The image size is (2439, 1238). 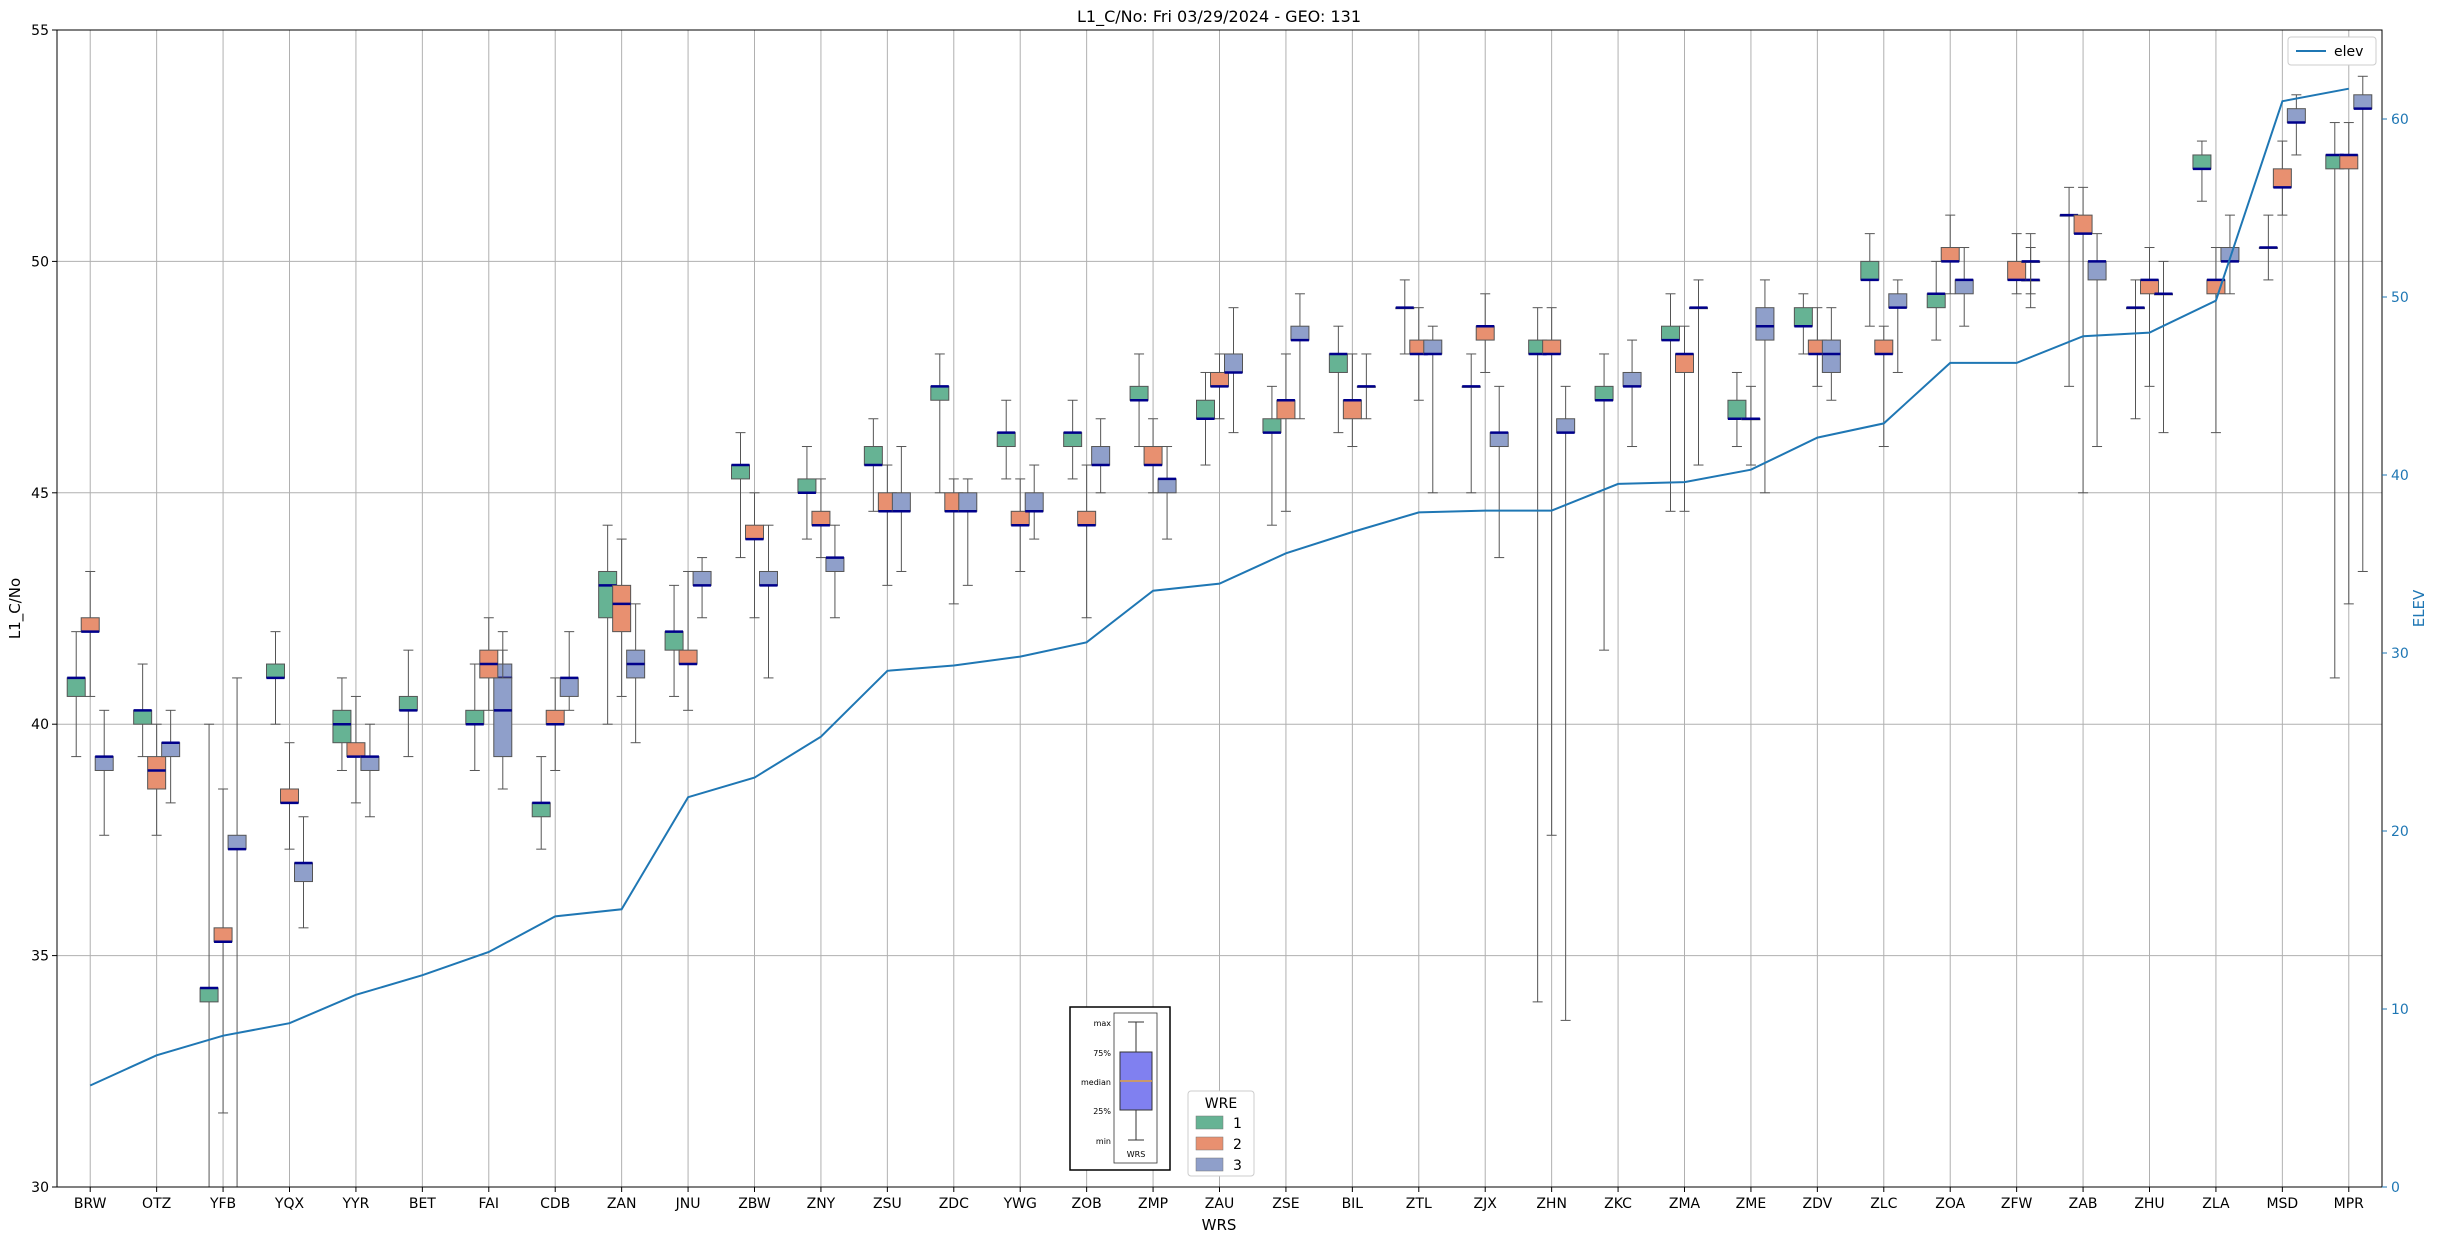 I want to click on box-BIL-wre1, so click(x=1338, y=379).